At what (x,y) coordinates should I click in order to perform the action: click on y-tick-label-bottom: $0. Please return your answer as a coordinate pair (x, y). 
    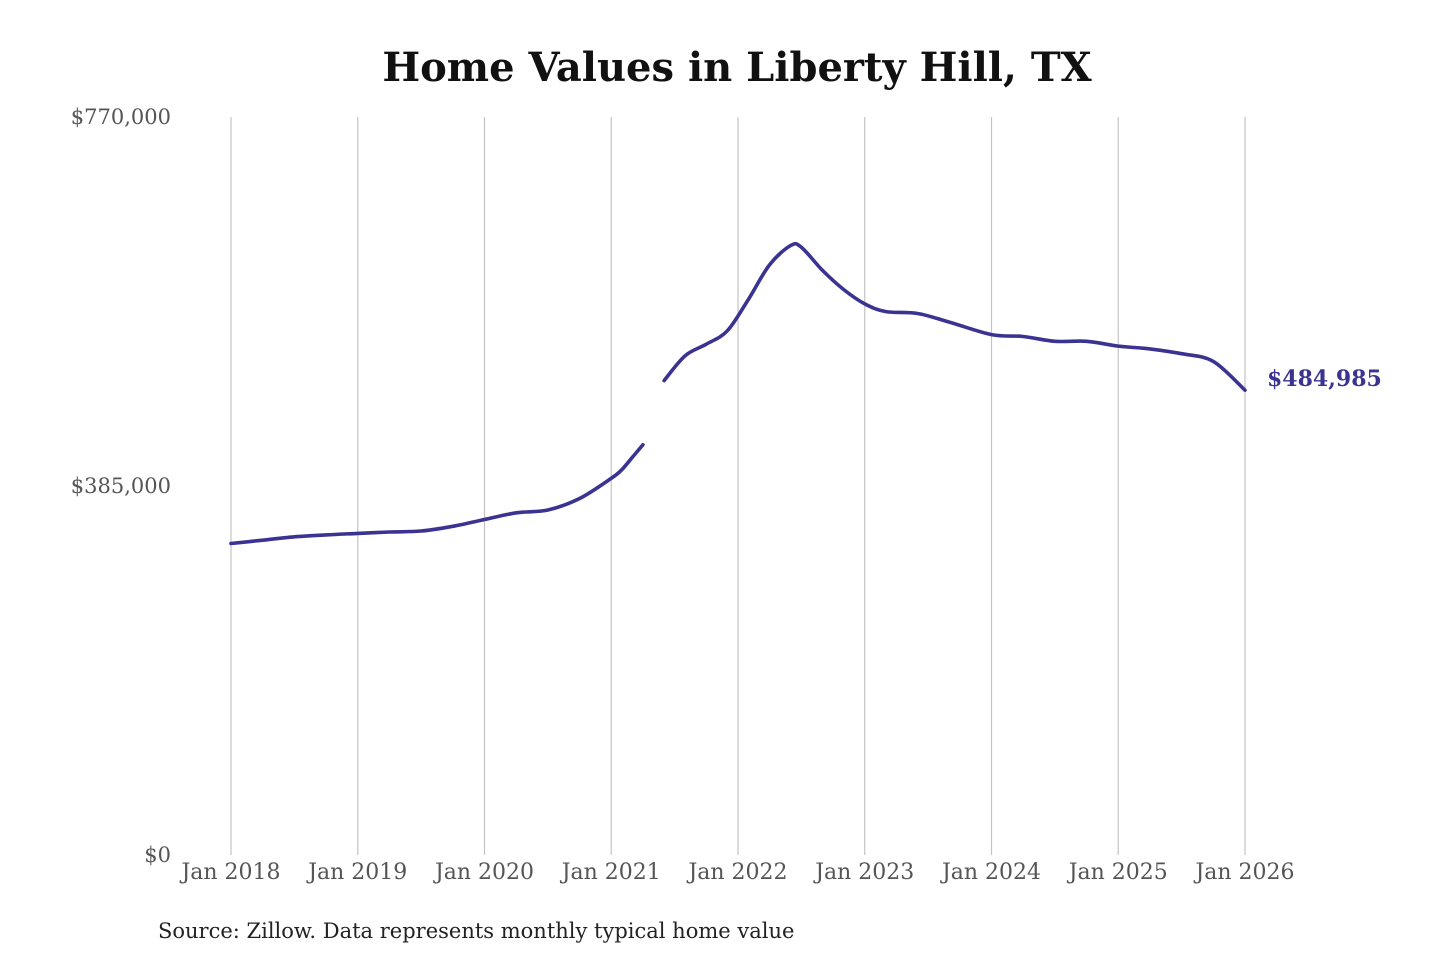
    Looking at the image, I should click on (157, 855).